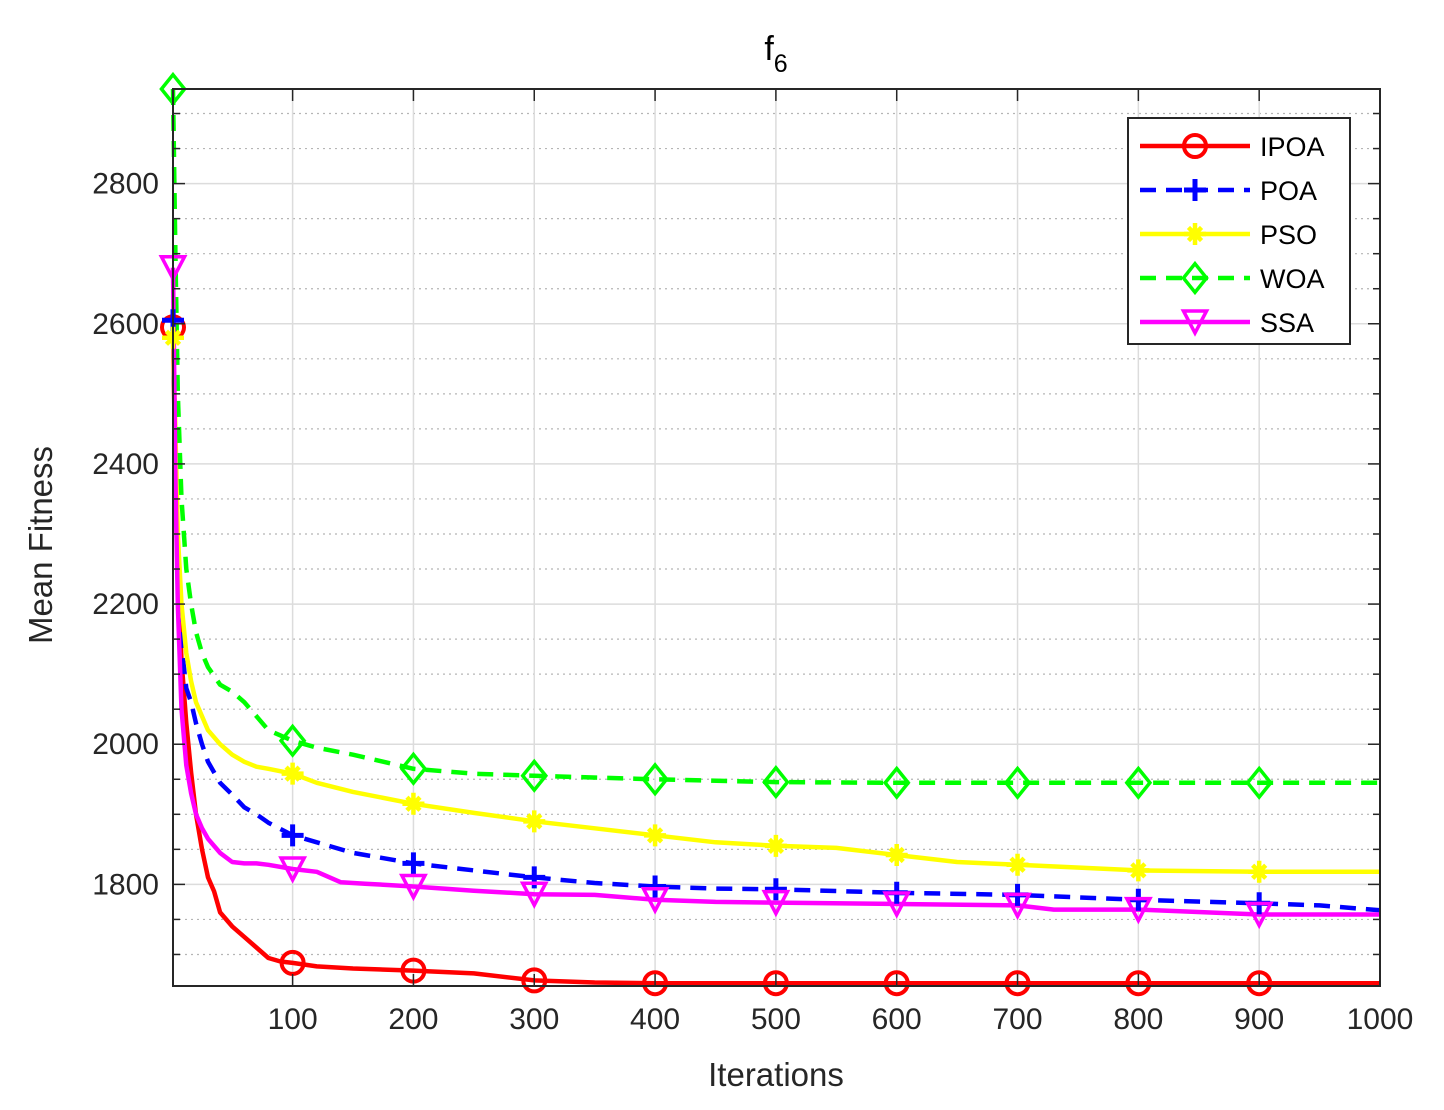 The width and height of the screenshot is (1444, 1110). Describe the element at coordinates (769, 49) in the screenshot. I see `chart-title-main: f` at that location.